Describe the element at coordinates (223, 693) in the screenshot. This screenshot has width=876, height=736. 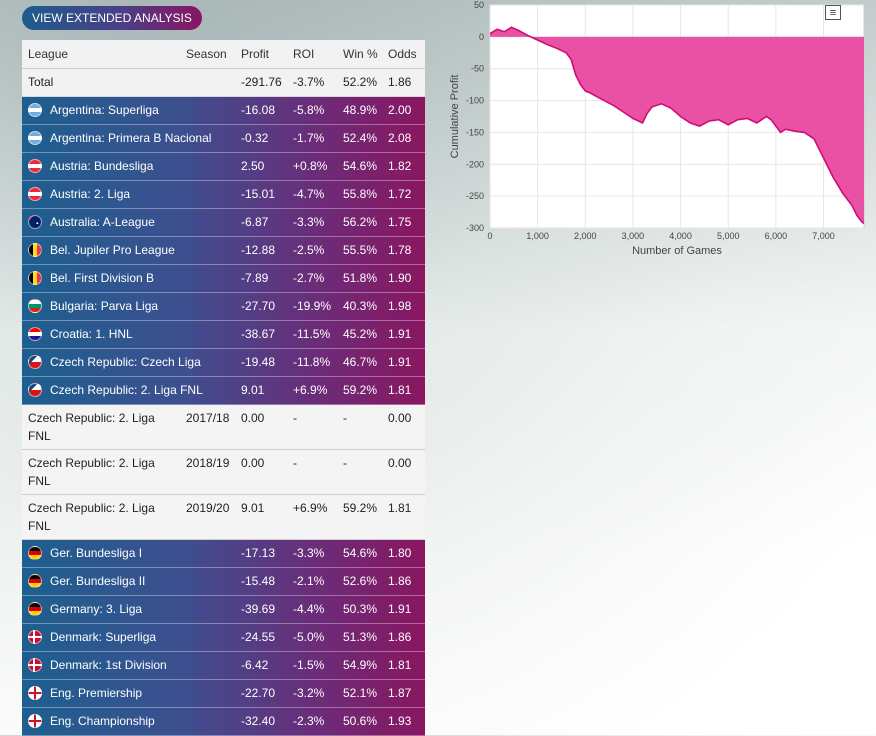
I see `league-row: Eng. Premiership -22.70 -3.2% 52.1% 1.87` at that location.